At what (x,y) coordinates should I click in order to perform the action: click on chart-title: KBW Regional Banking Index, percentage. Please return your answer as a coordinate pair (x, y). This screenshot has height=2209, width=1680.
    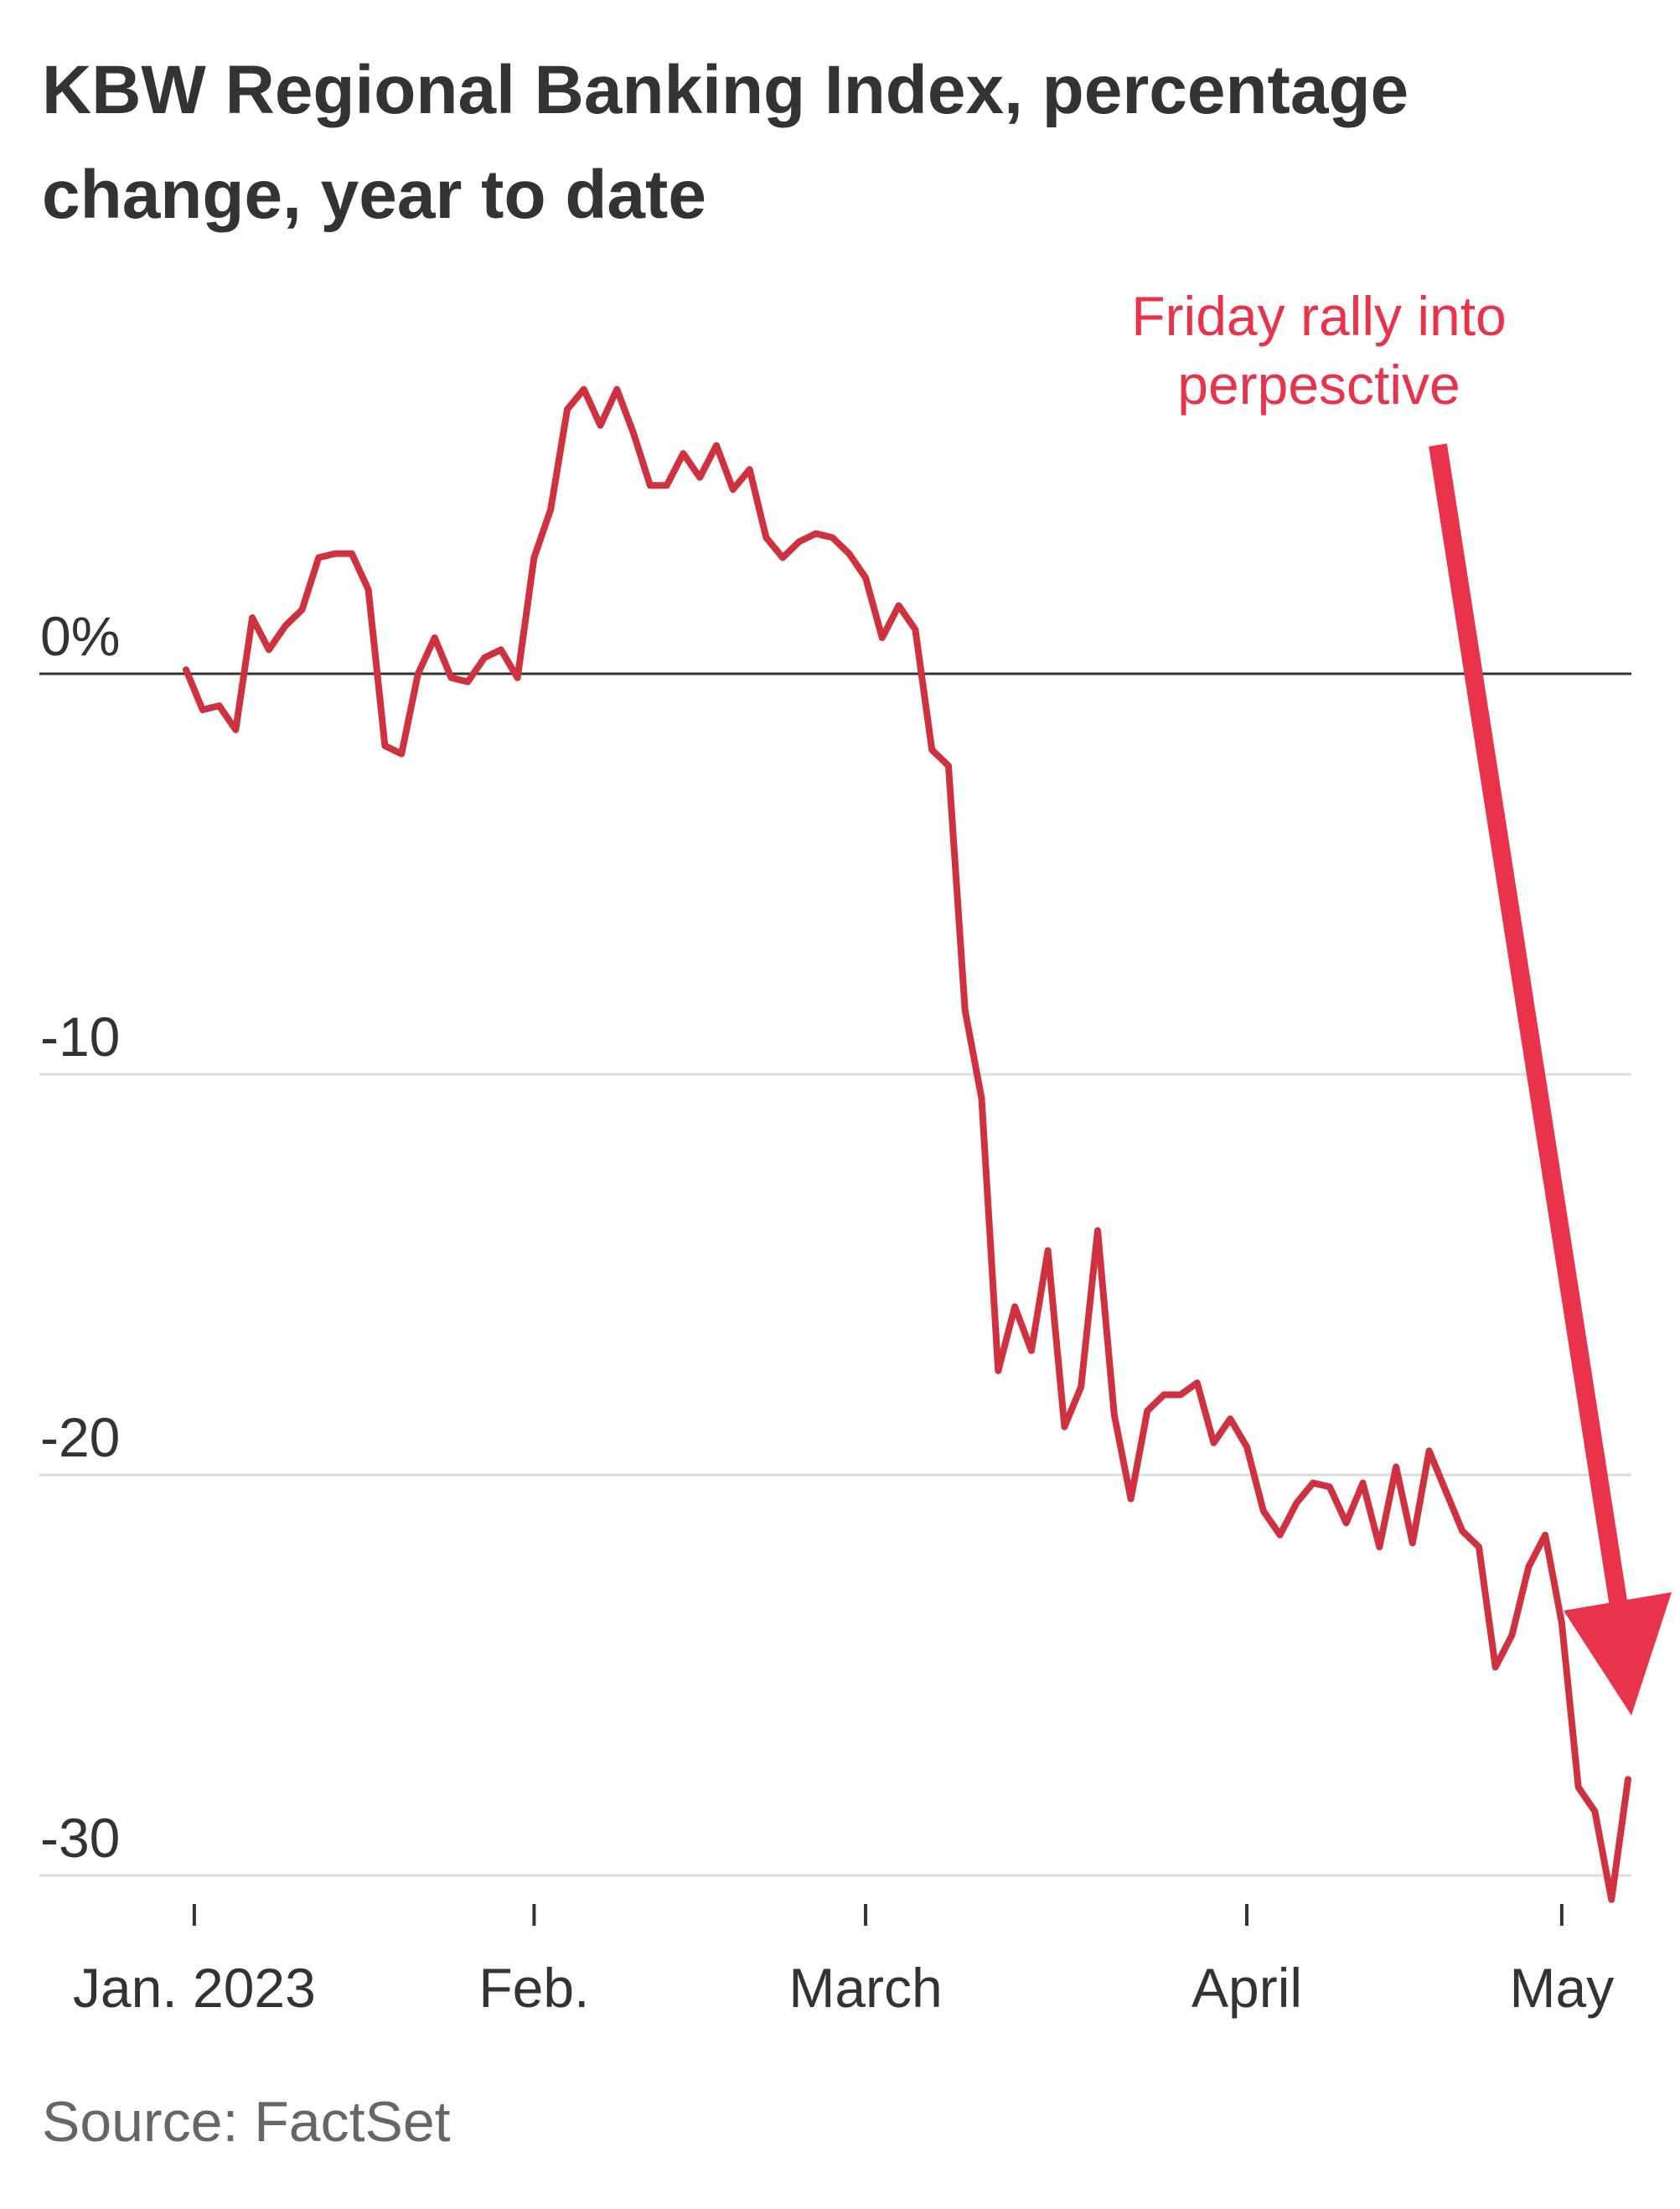
    Looking at the image, I should click on (725, 90).